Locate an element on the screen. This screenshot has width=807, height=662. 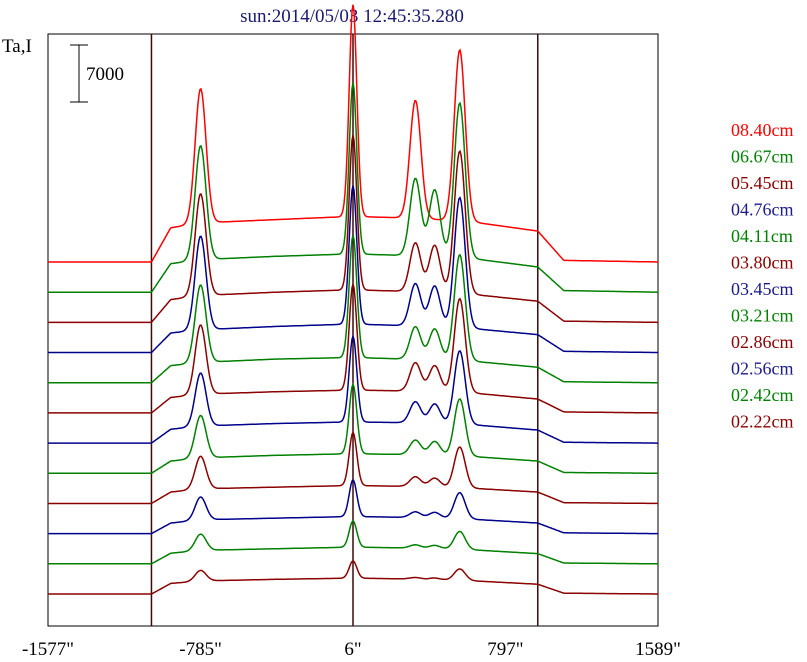
x-tick-label: 1589" is located at coordinates (658, 649).